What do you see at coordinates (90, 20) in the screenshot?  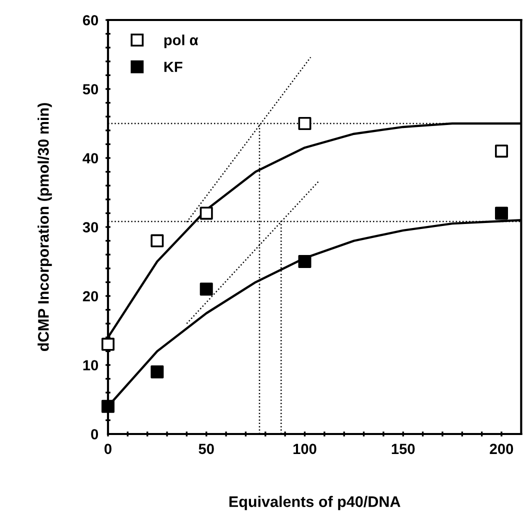 I see `y-tick-label: 60` at bounding box center [90, 20].